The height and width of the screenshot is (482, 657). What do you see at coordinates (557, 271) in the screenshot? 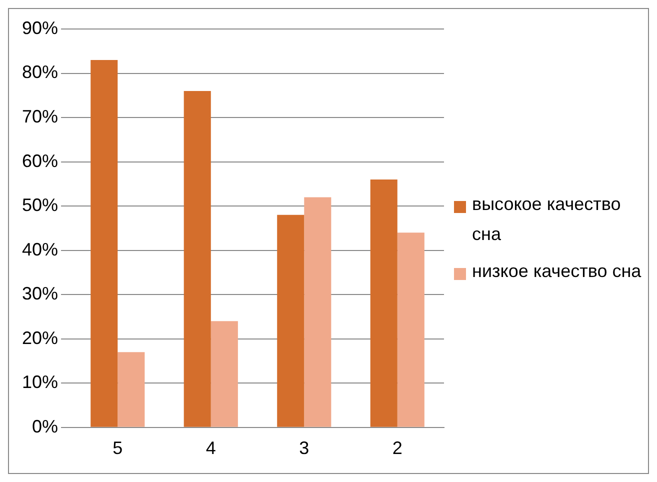
I see `legend-label: низкое качество сна` at bounding box center [557, 271].